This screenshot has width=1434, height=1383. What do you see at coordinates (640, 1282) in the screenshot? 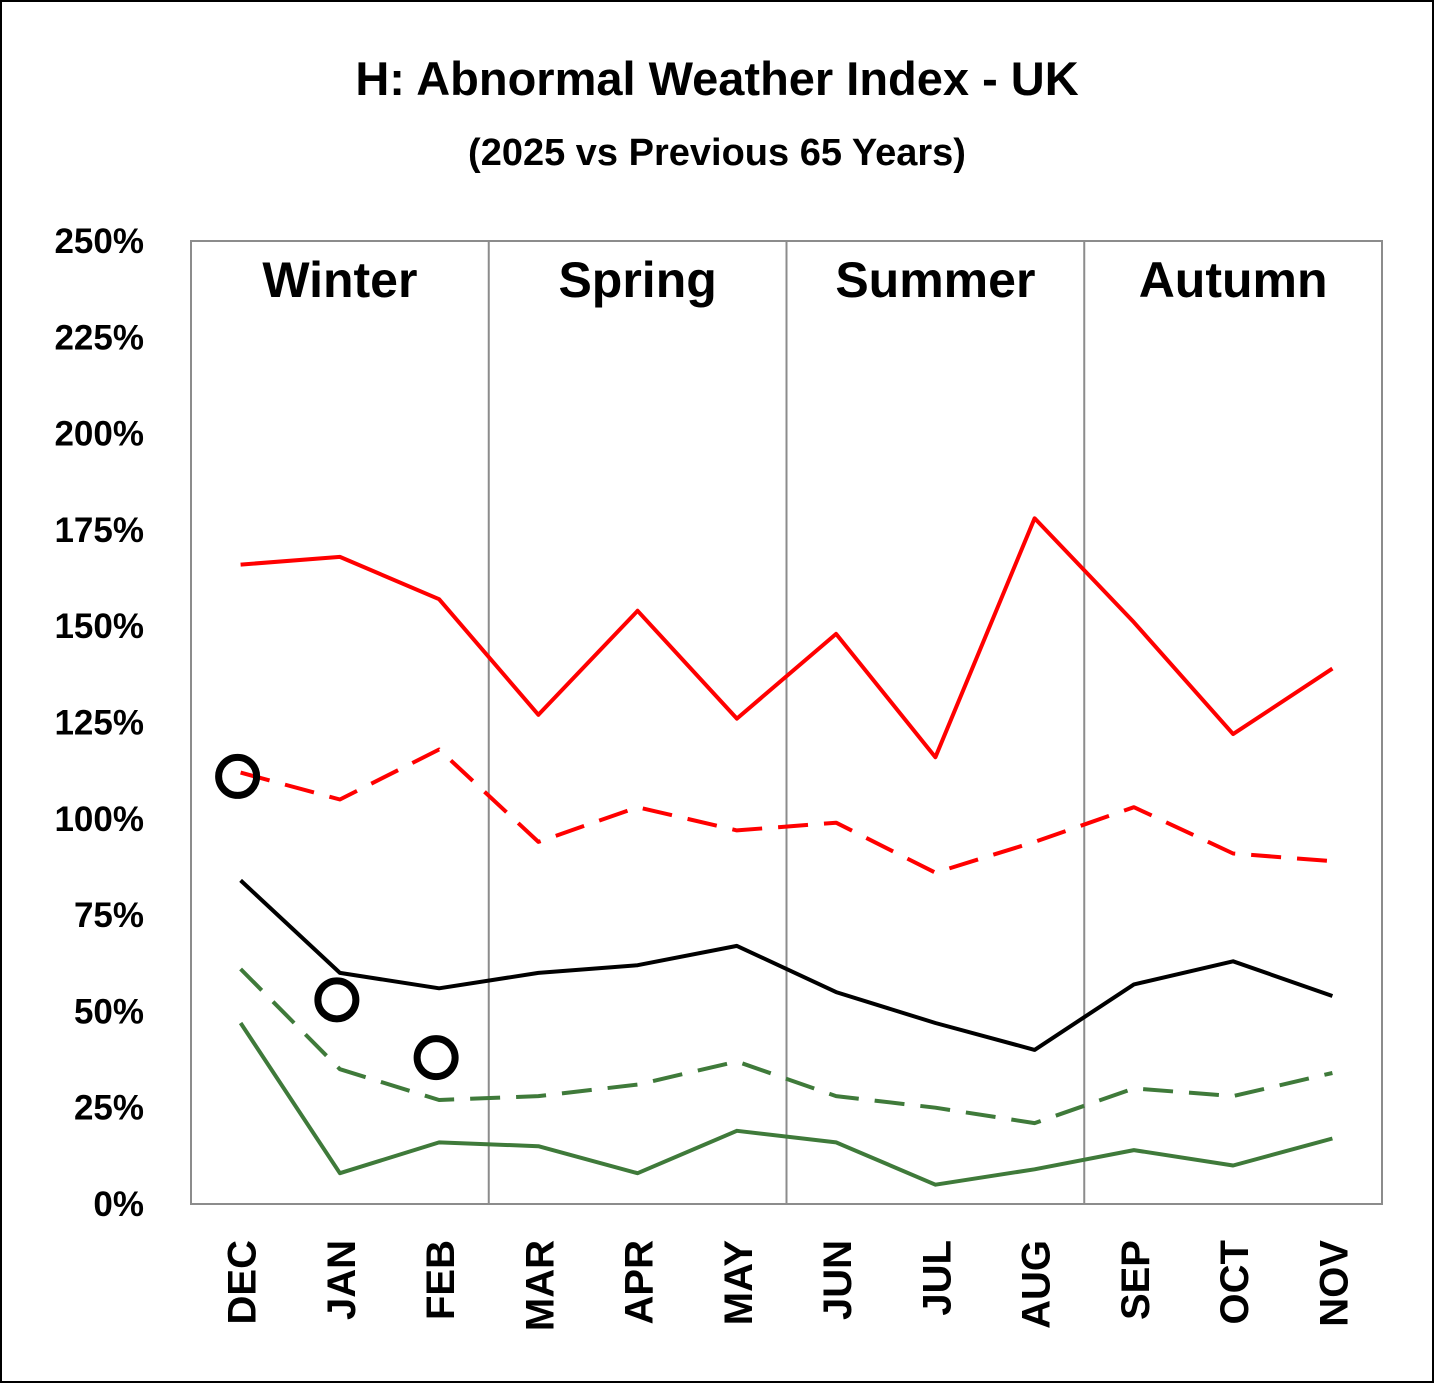
I see `x-tick-label: APR` at bounding box center [640, 1282].